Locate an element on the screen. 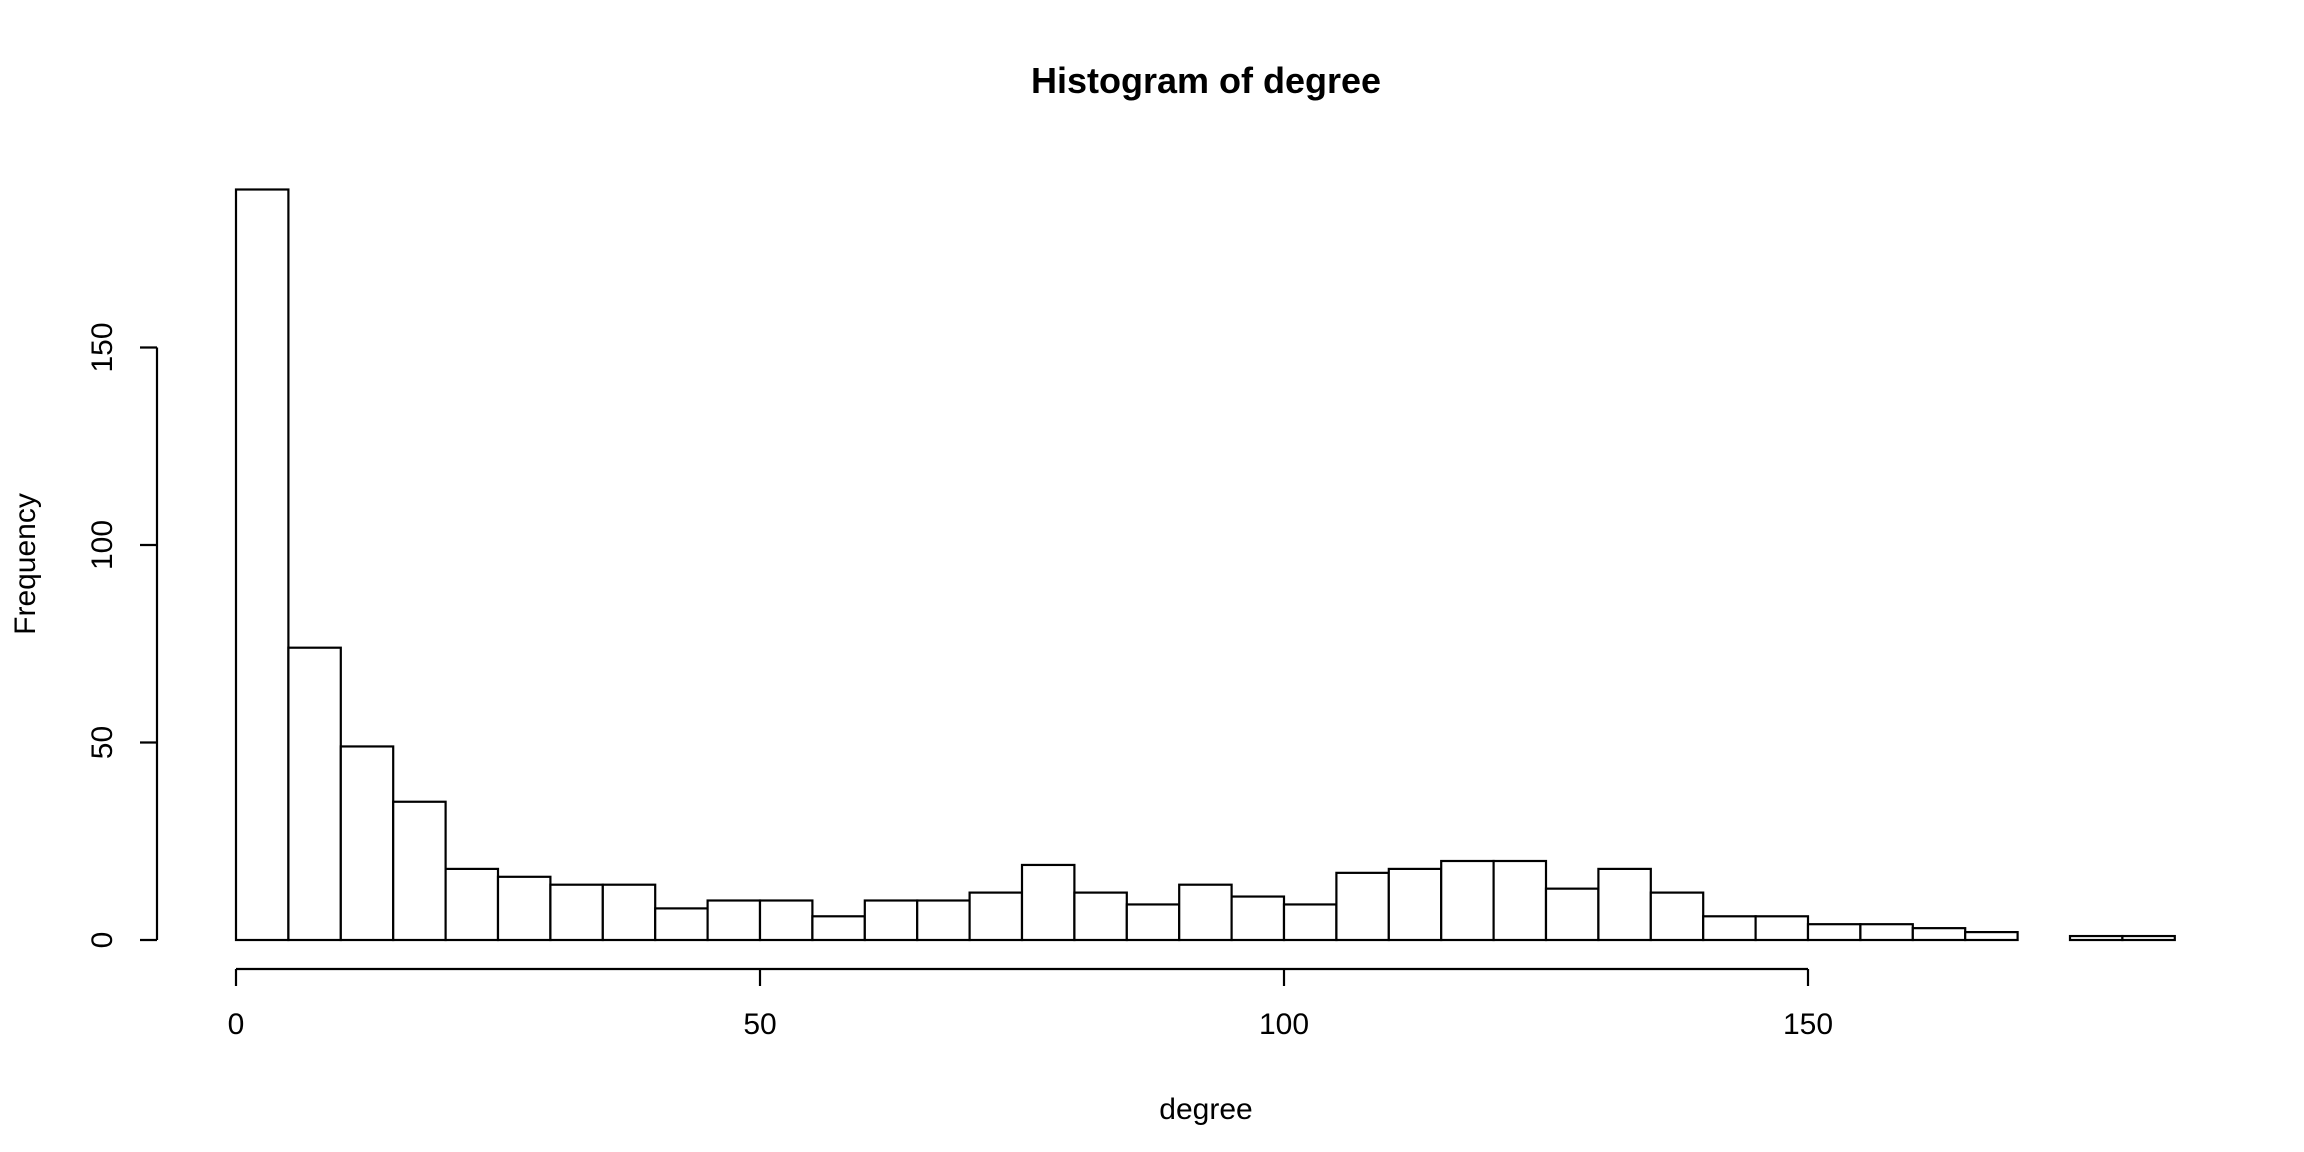 The width and height of the screenshot is (2304, 1152). x-tick-label-100: 100 is located at coordinates (1284, 1024).